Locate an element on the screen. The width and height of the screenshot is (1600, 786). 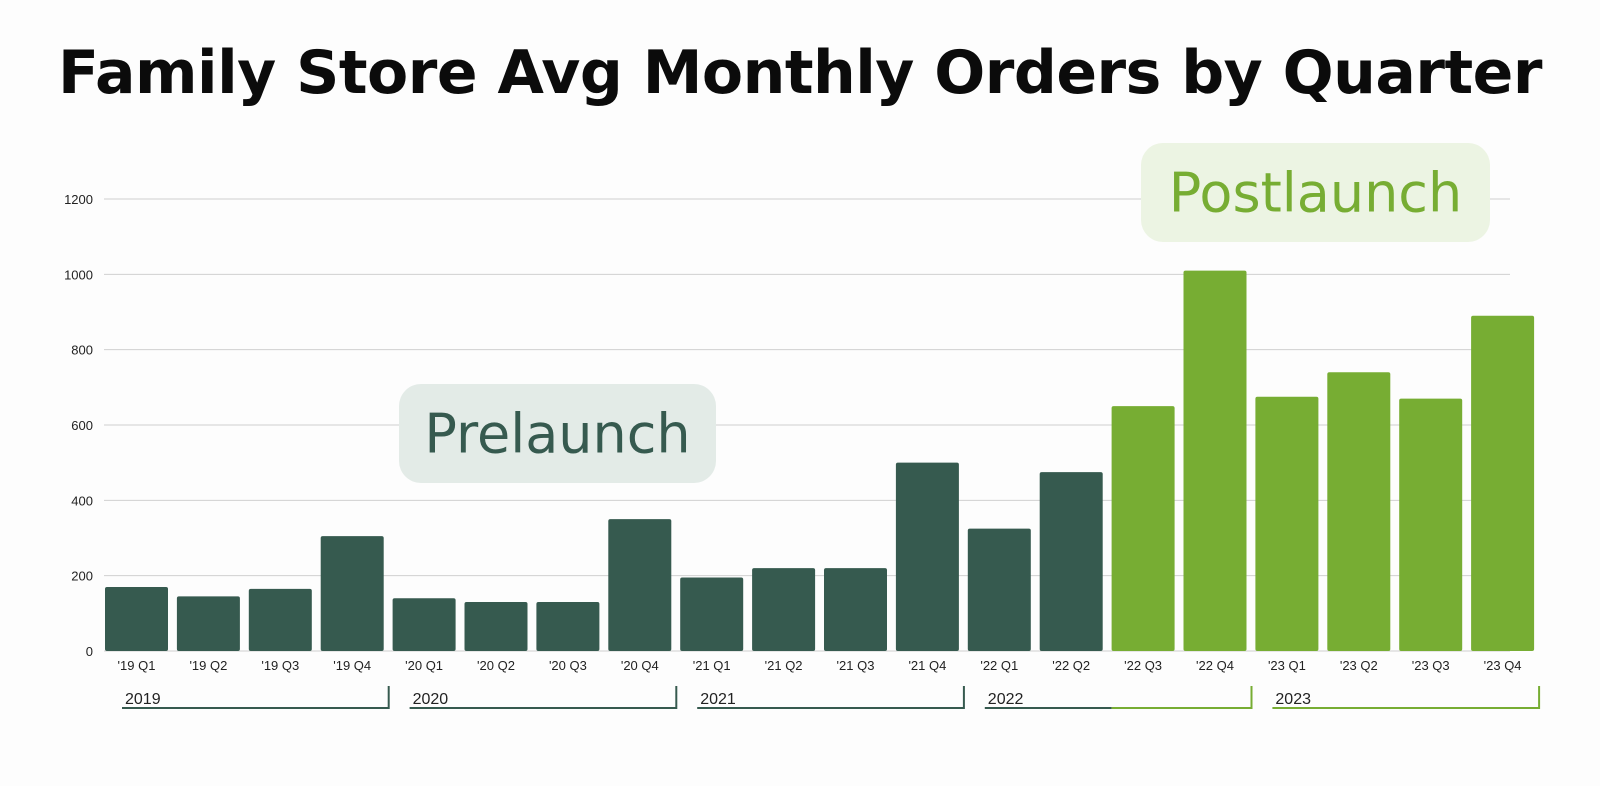
postlaunch-label-box is located at coordinates (1315, 192).